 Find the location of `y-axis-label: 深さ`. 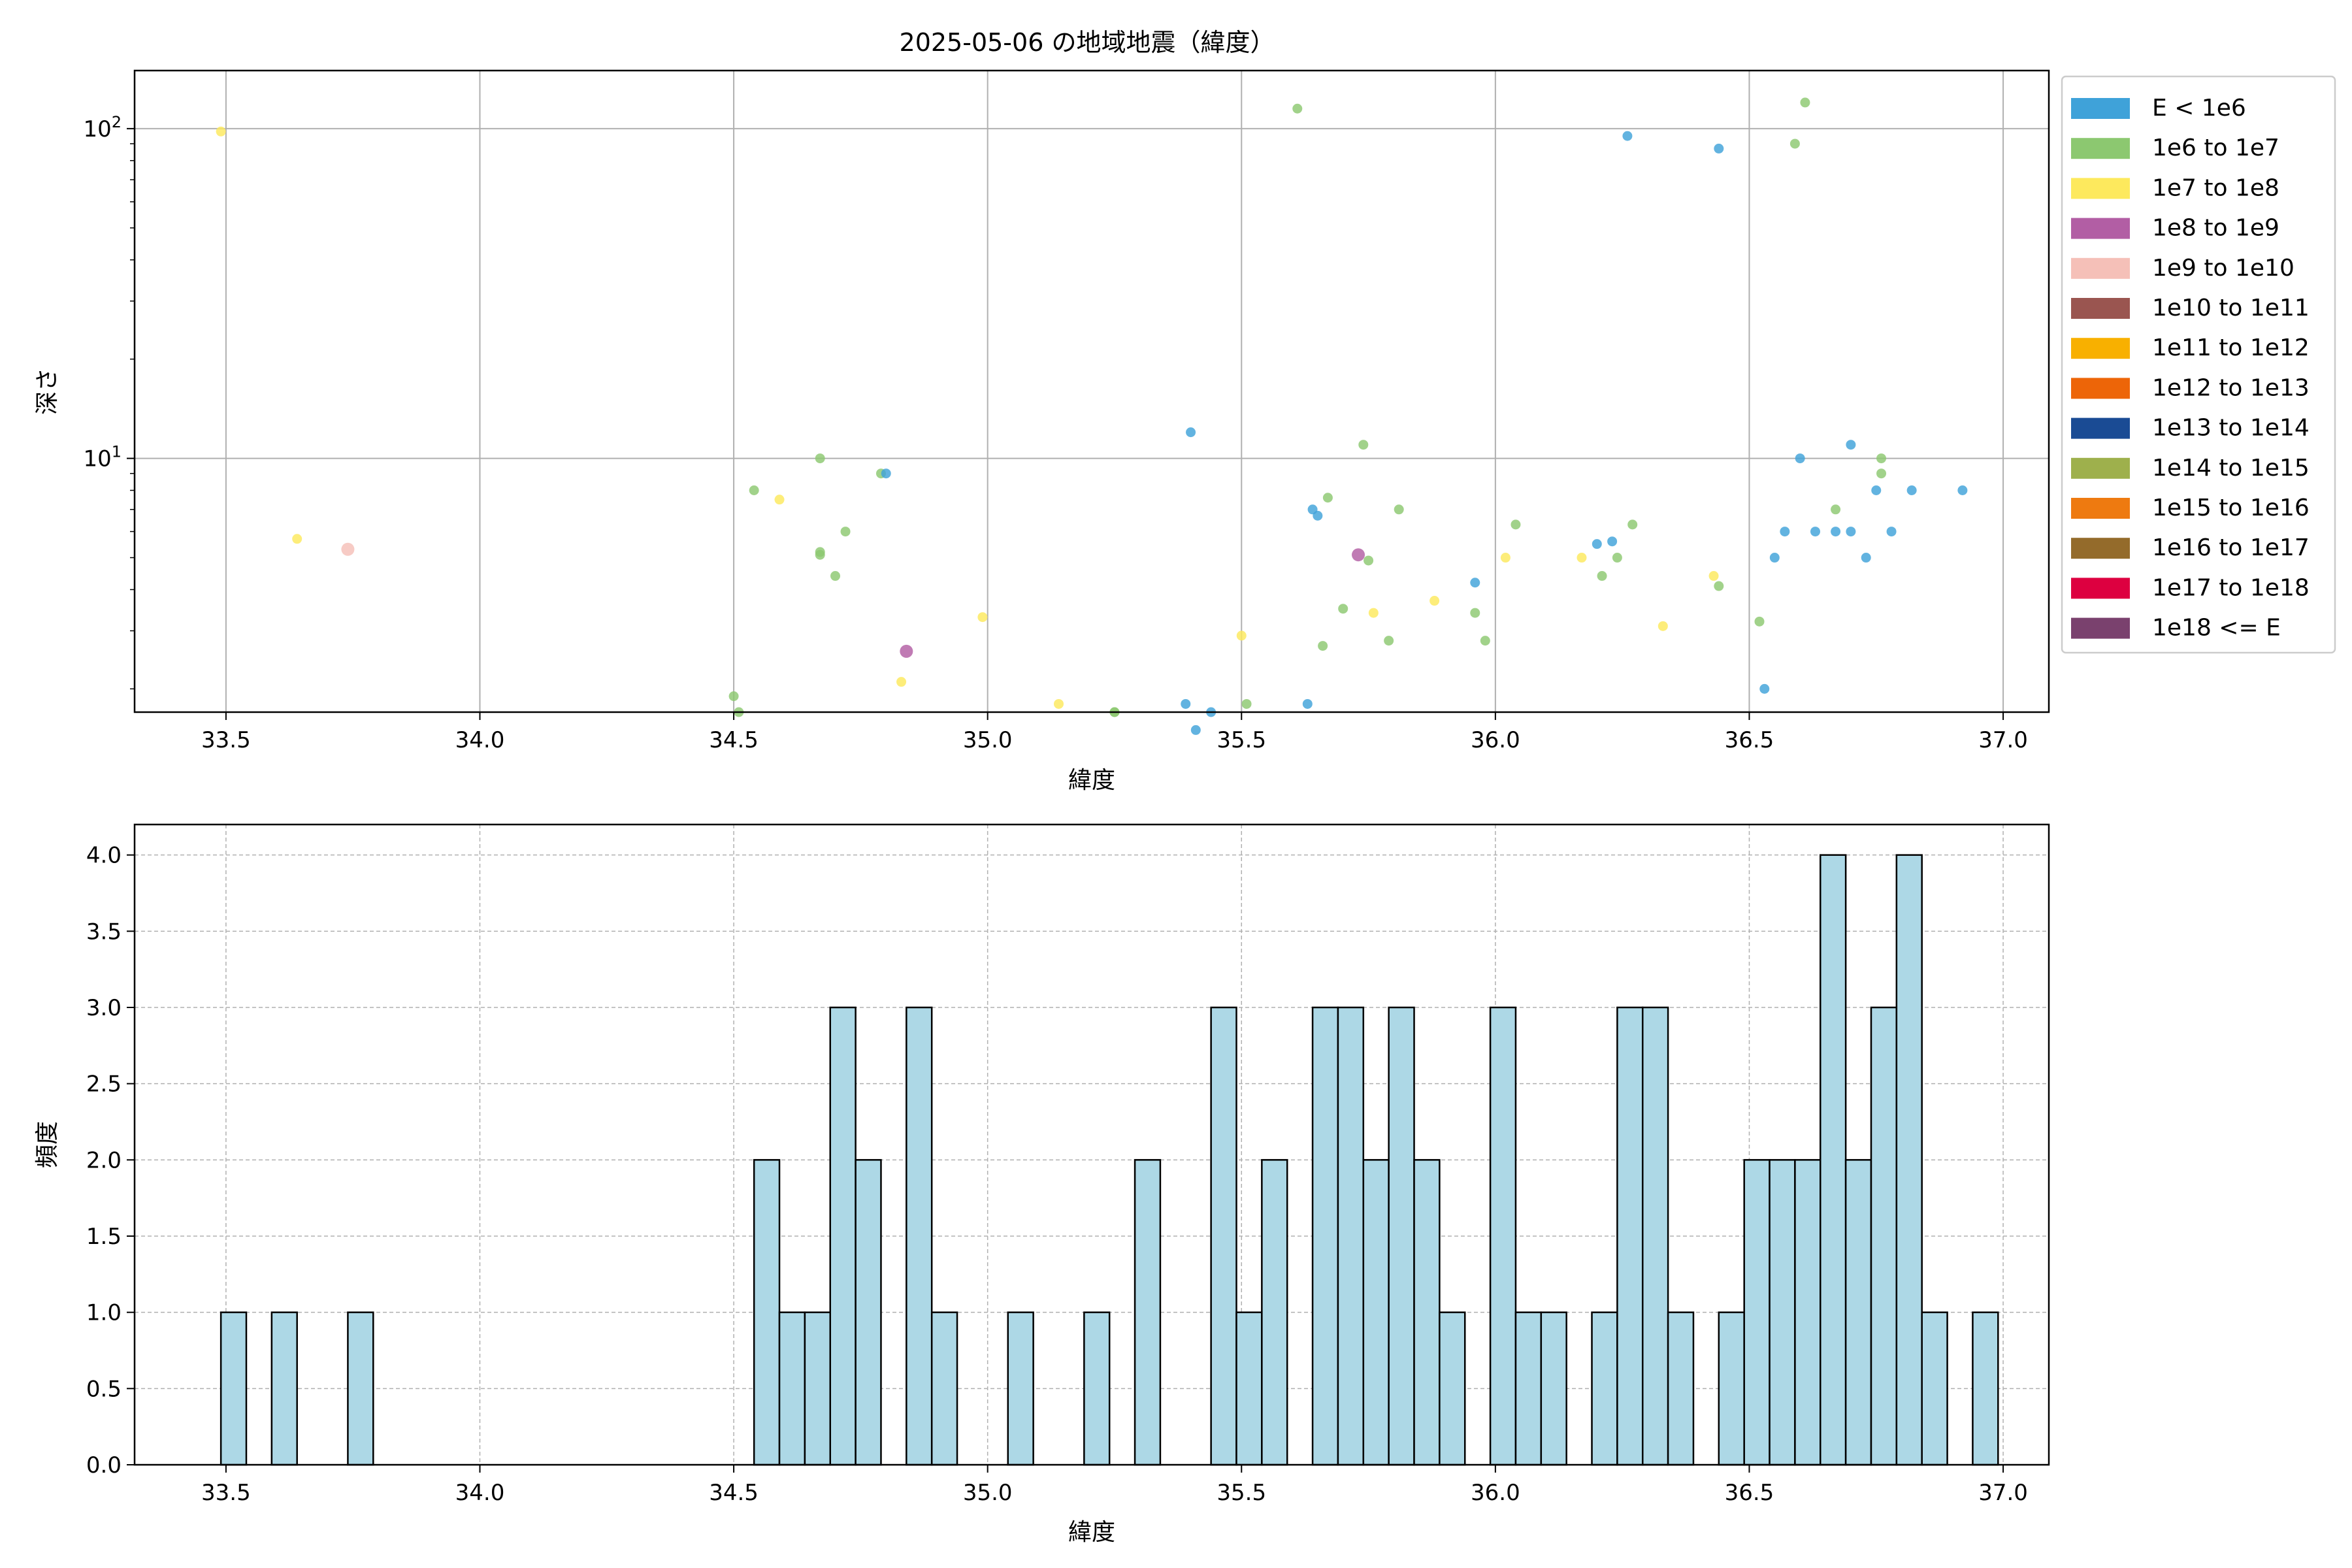

y-axis-label: 深さ is located at coordinates (47, 391).